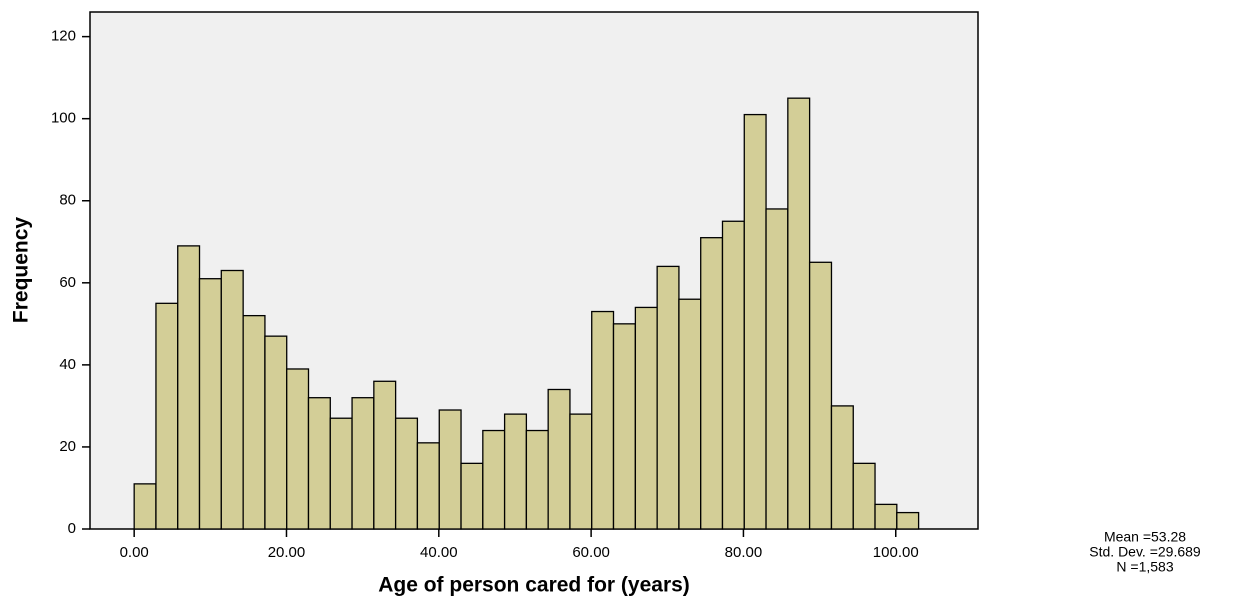 This screenshot has height=604, width=1252. Describe the element at coordinates (1145, 552) in the screenshot. I see `stats-text: Std. Dev. =29.689` at that location.